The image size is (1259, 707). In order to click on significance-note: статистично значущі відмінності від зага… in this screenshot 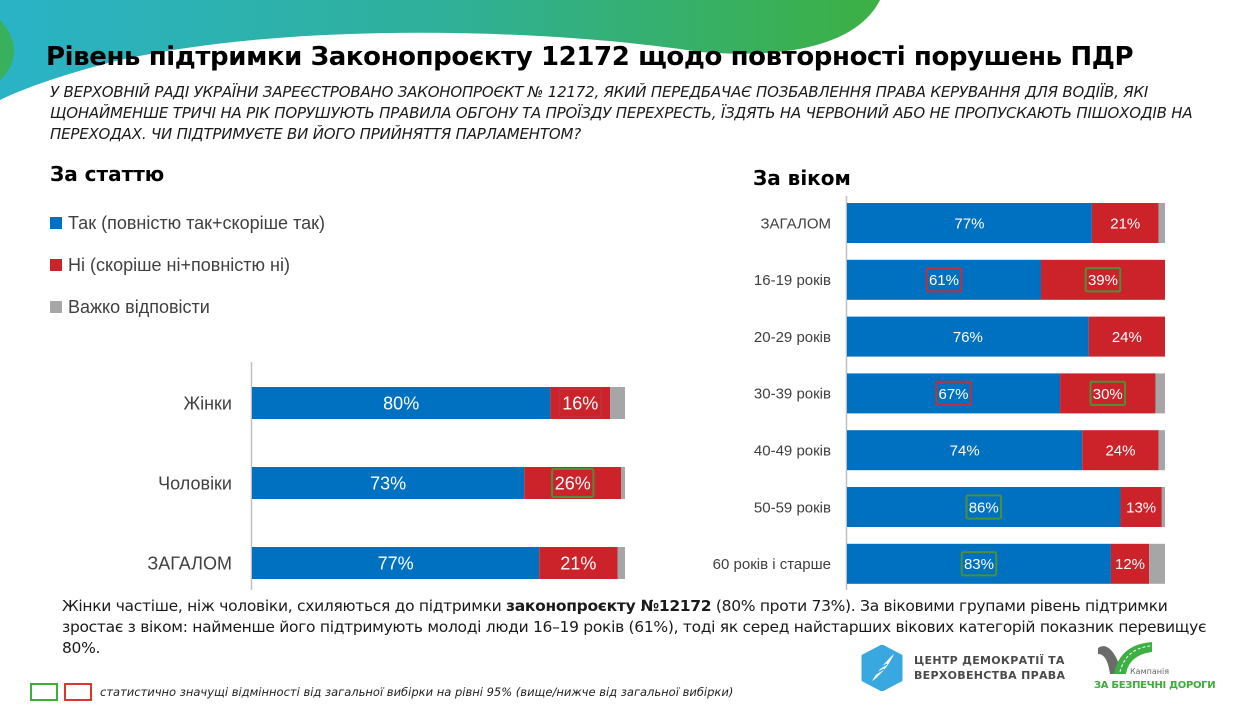, I will do `click(417, 692)`.